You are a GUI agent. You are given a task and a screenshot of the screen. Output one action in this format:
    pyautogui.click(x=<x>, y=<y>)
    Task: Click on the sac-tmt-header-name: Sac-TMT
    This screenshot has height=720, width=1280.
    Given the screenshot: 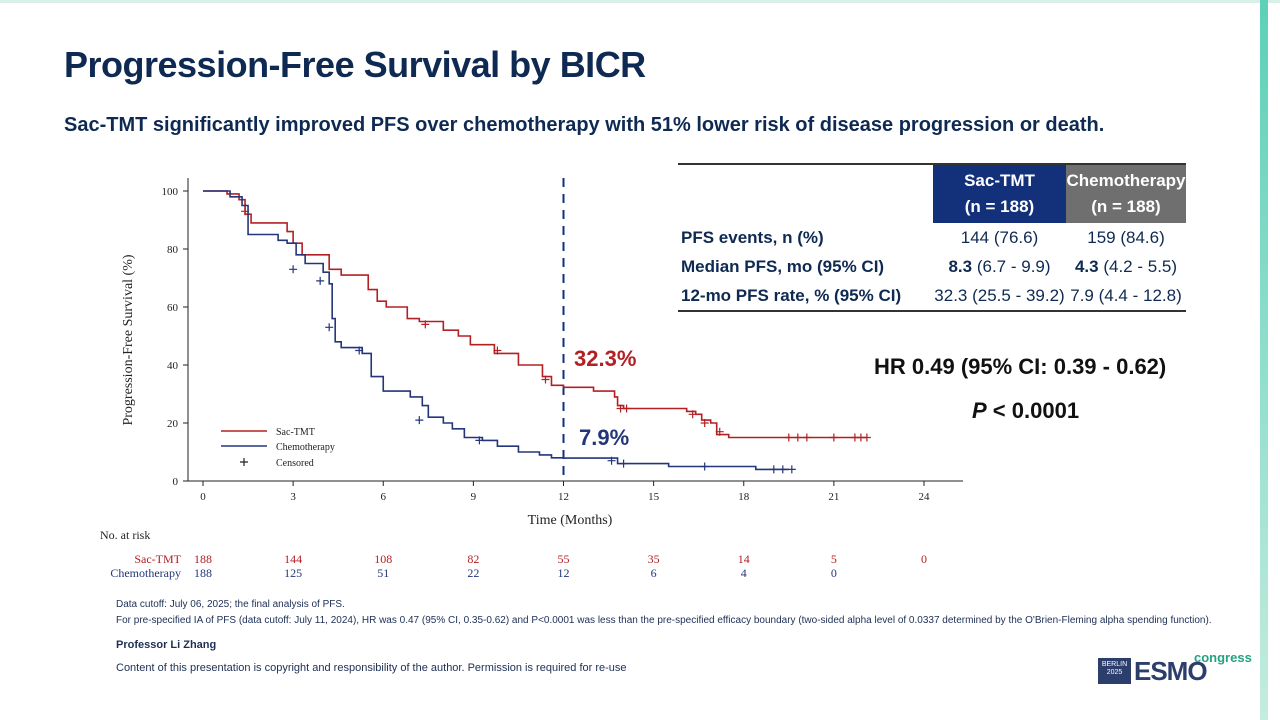 What is the action you would take?
    pyautogui.click(x=999, y=180)
    